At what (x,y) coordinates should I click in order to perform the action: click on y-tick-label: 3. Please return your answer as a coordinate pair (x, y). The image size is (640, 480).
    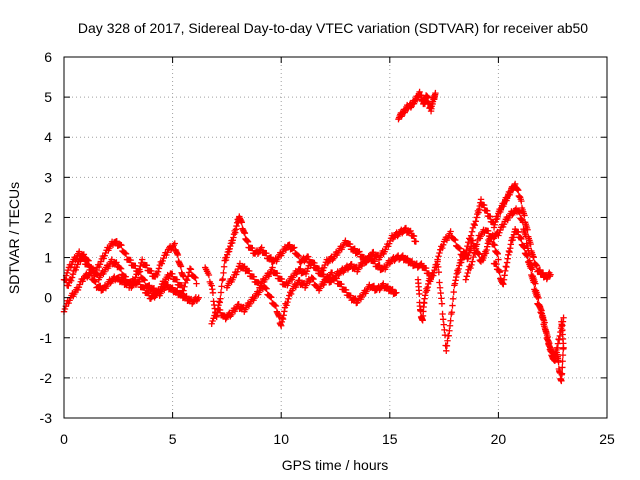
    Looking at the image, I should click on (48, 177).